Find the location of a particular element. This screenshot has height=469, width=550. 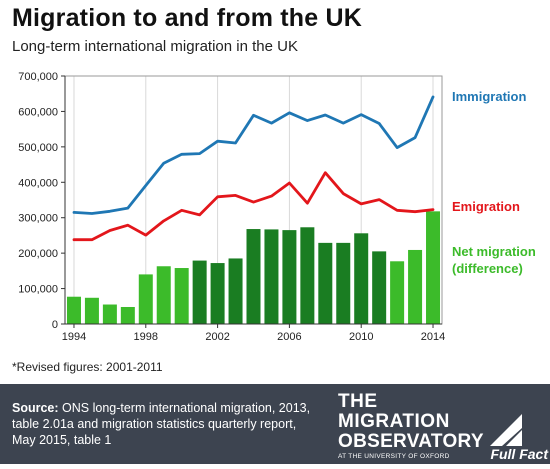

x-tick-label: 2002 is located at coordinates (217, 337).